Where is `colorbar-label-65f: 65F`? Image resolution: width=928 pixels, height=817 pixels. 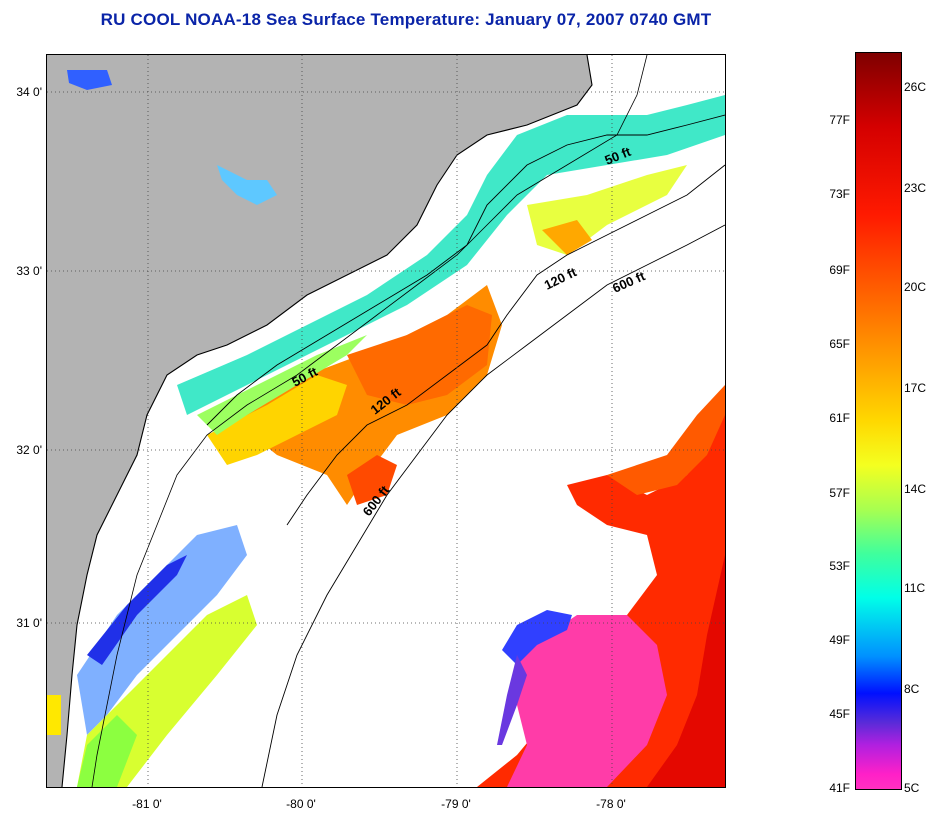
colorbar-label-65f: 65F is located at coordinates (839, 344).